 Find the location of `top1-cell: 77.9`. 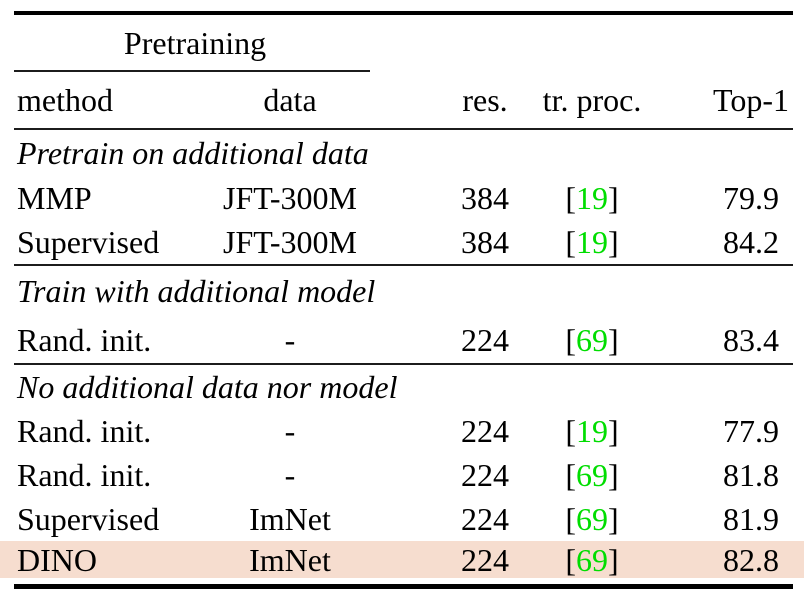

top1-cell: 77.9 is located at coordinates (751, 431).